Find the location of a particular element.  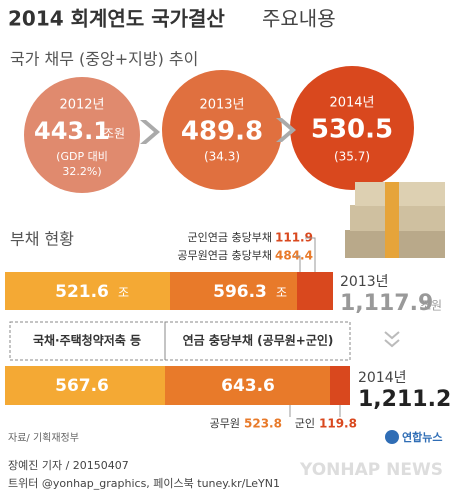

amount: 443.1 is located at coordinates (72, 131).